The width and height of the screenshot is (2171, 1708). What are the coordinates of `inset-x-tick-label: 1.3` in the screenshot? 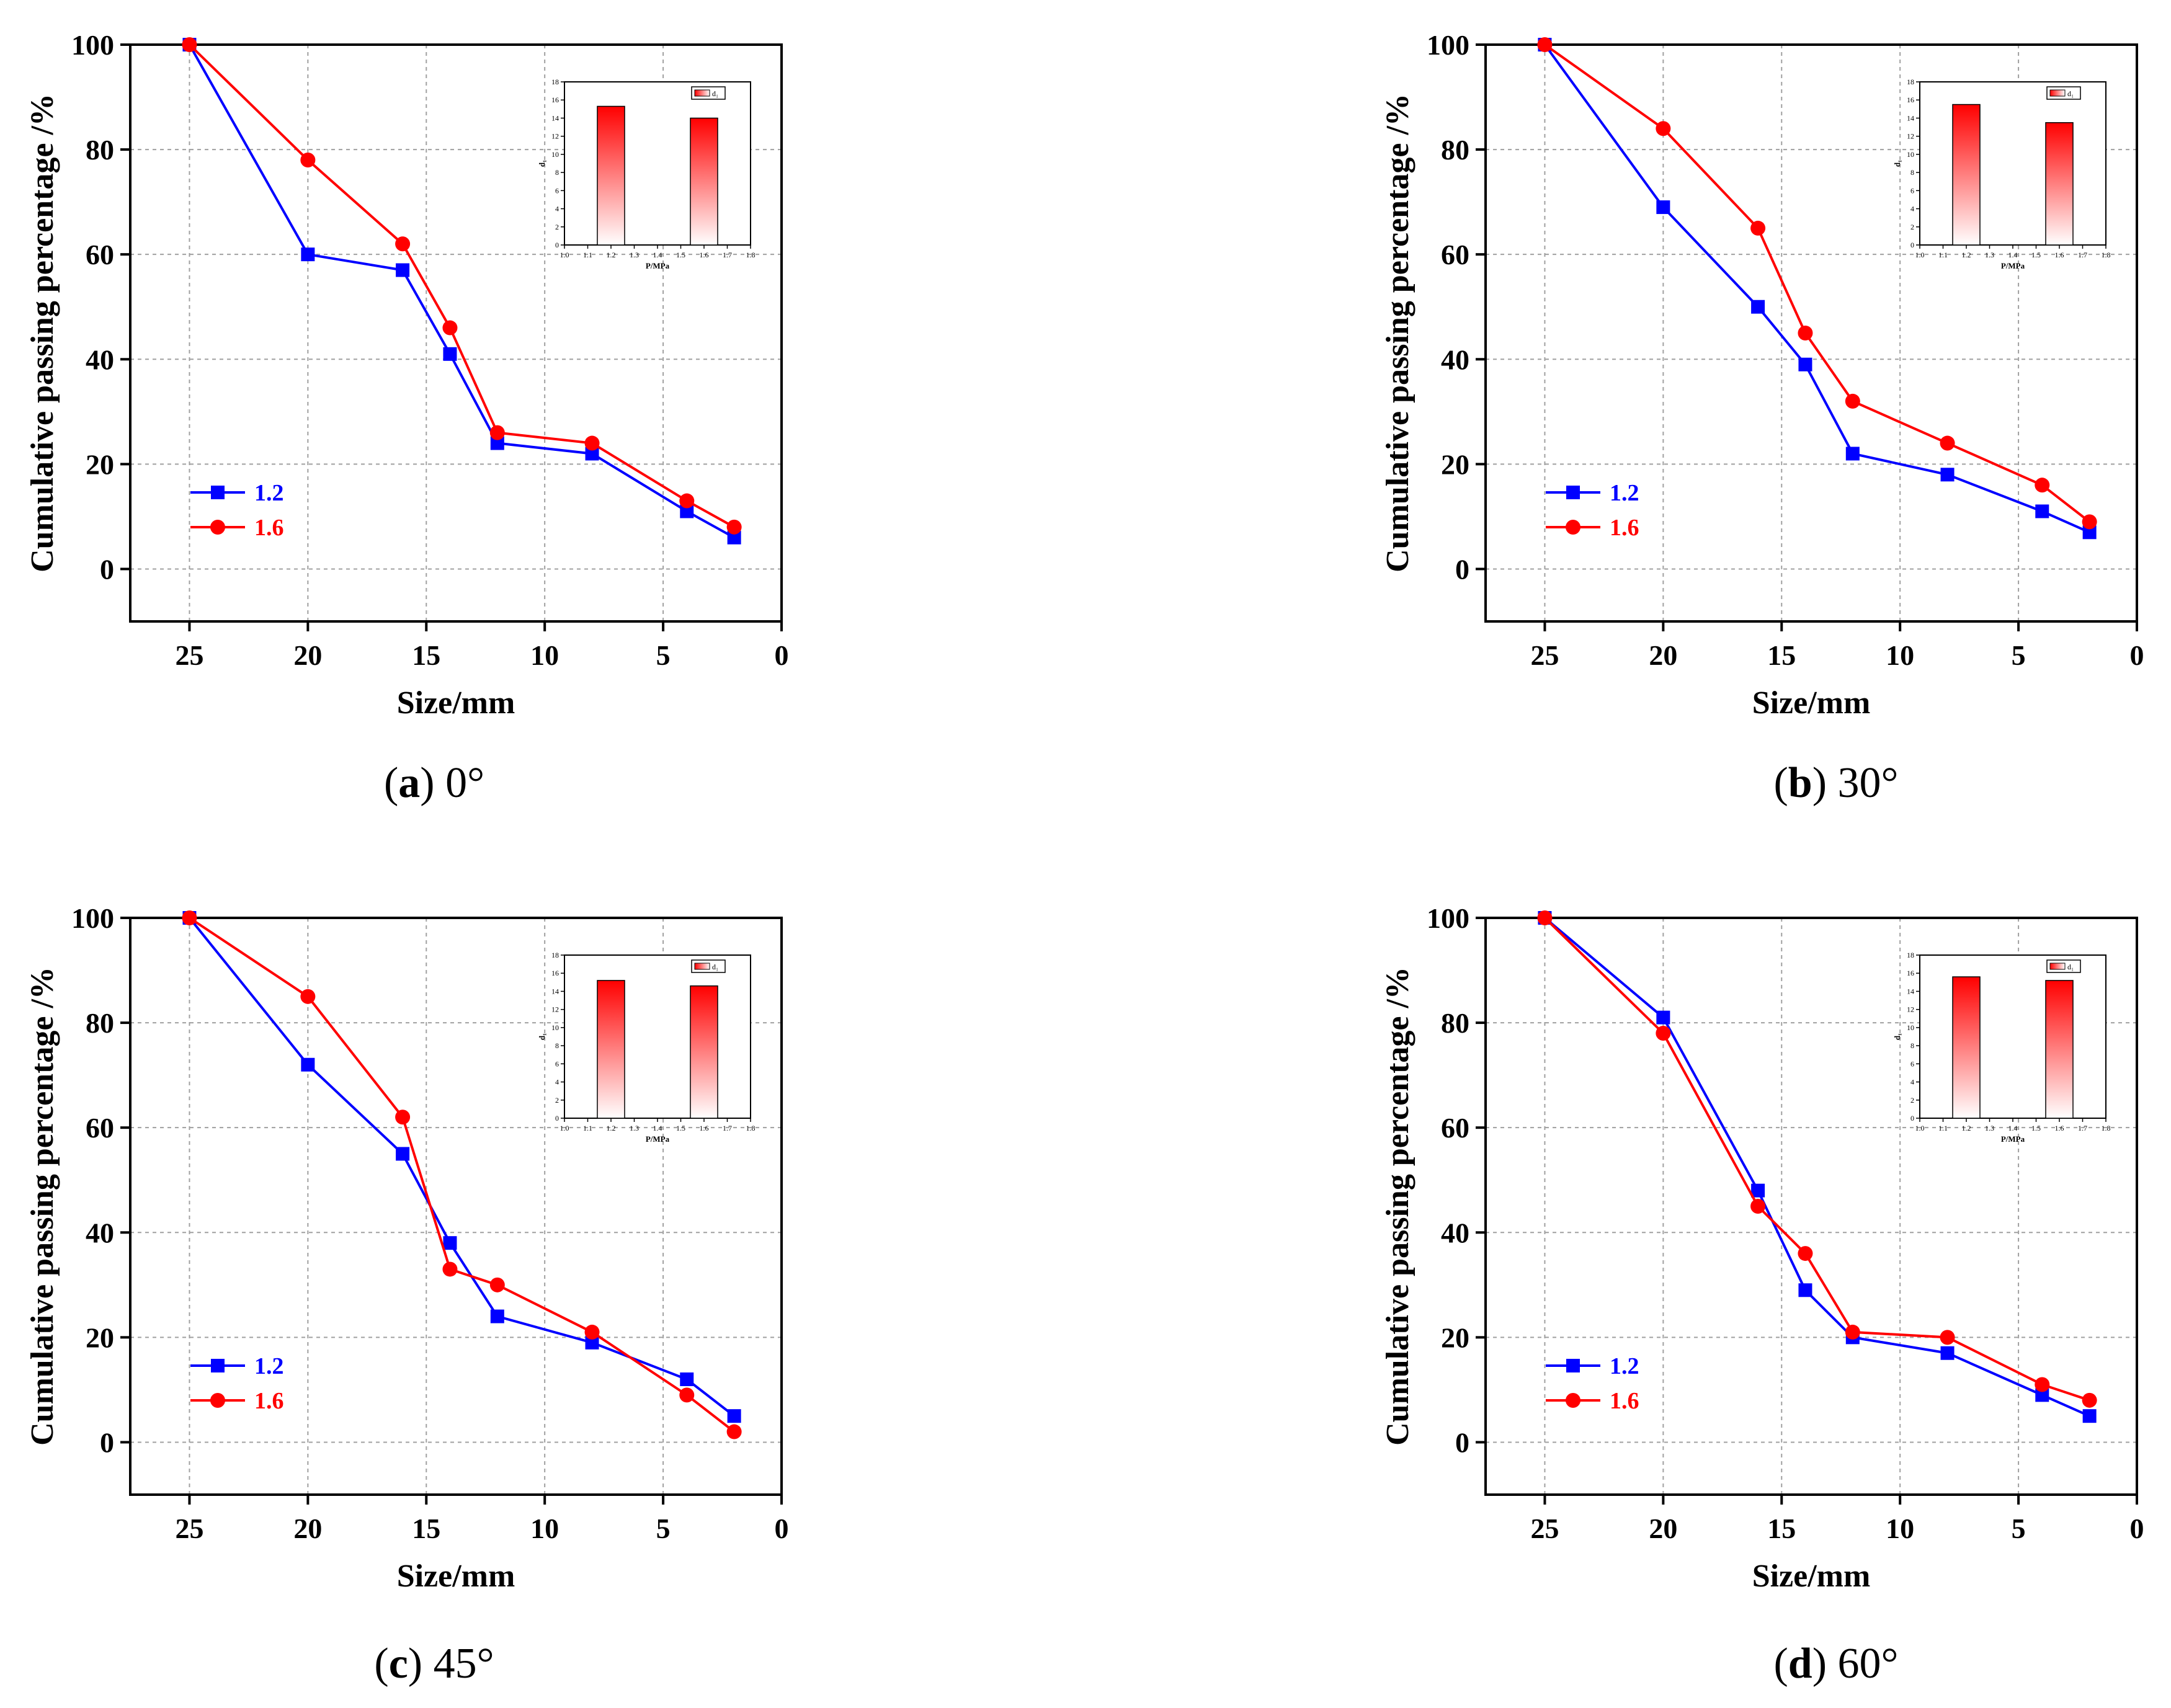 It's located at (634, 1128).